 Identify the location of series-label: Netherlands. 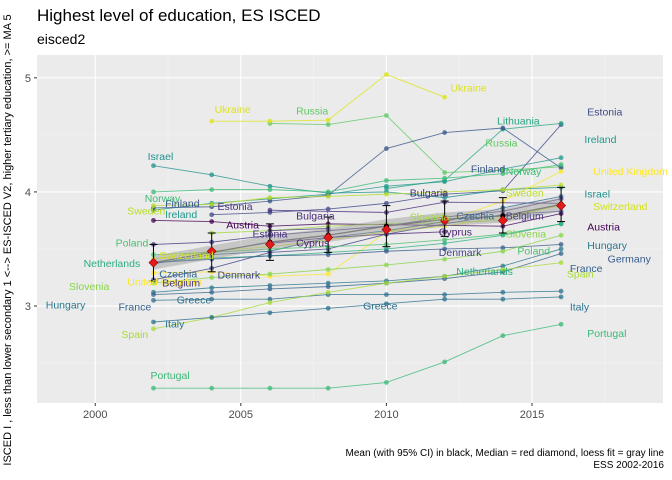
(112, 264).